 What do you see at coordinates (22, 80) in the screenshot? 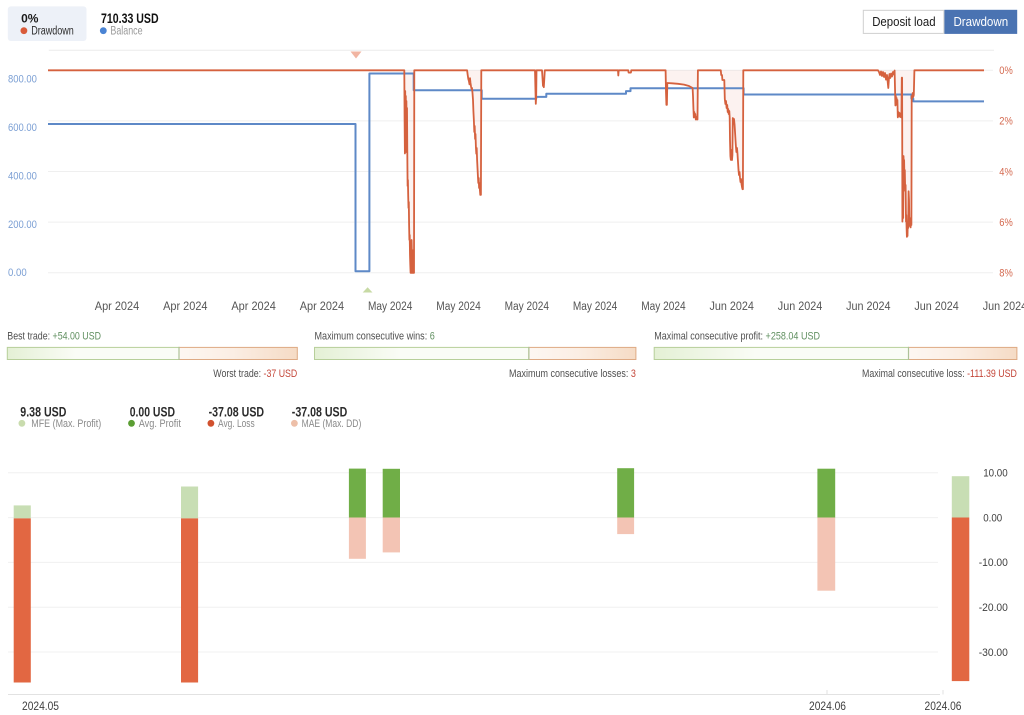
I see `svg-text: 800.00` at bounding box center [22, 80].